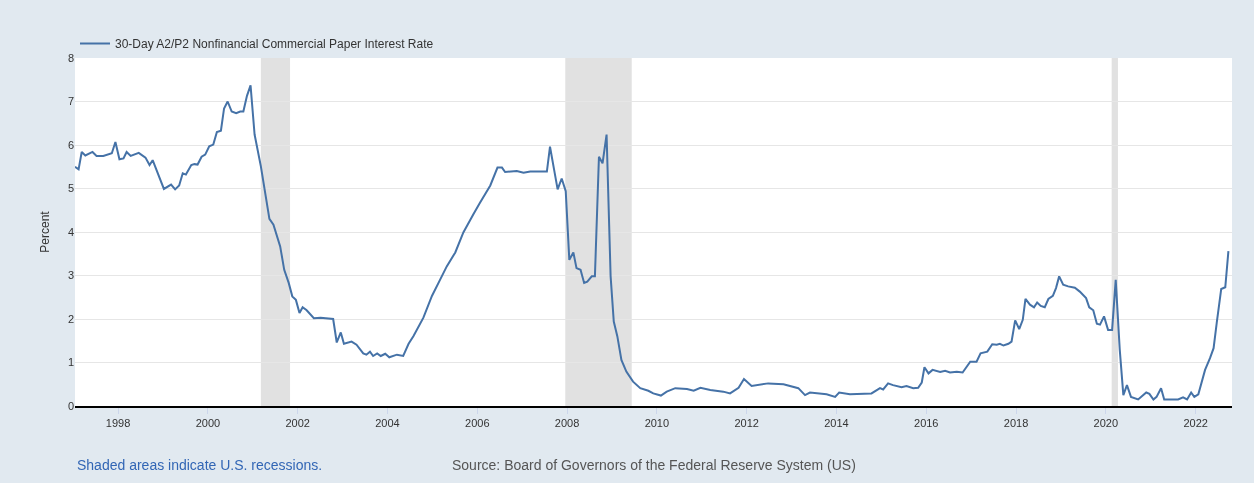 The height and width of the screenshot is (483, 1254). Describe the element at coordinates (297, 423) in the screenshot. I see `x-tick-label: 2002` at that location.